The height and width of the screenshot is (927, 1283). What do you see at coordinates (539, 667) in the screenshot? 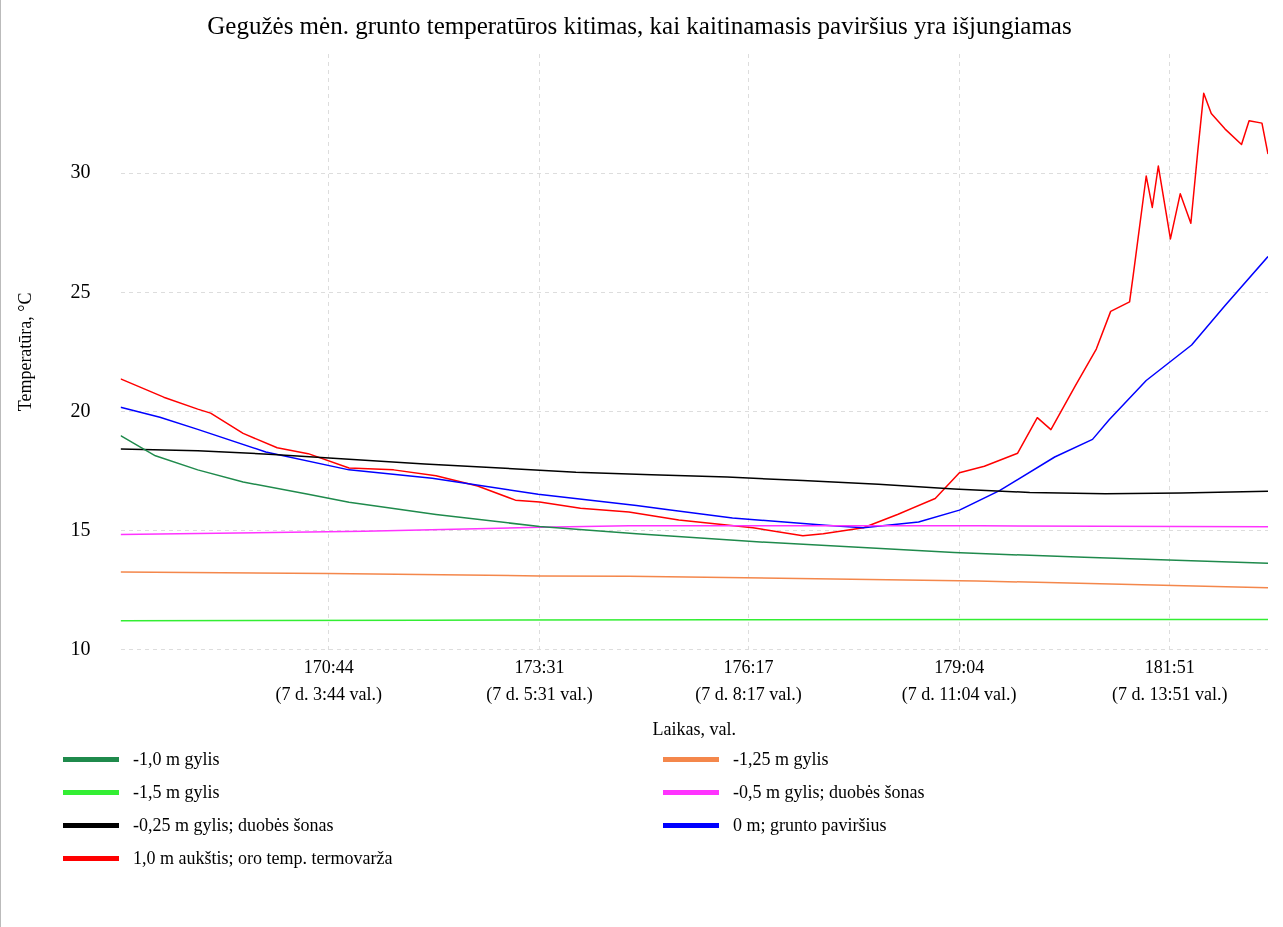
I see `x-tick-label: 173:31` at bounding box center [539, 667].